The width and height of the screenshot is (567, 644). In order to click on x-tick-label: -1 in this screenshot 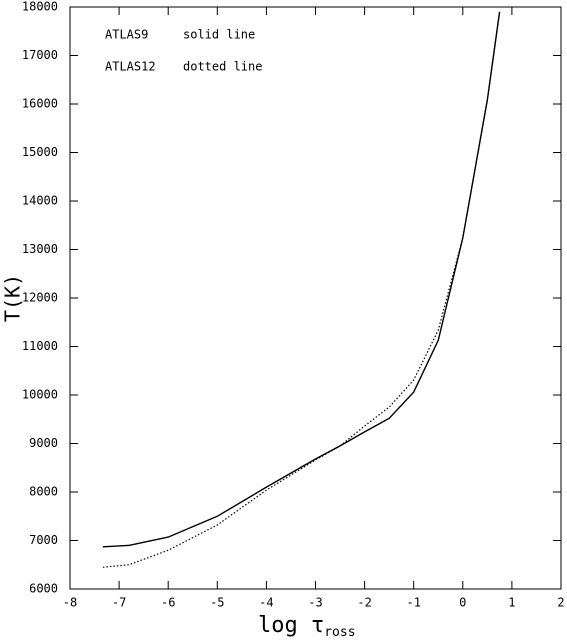, I will do `click(413, 603)`.